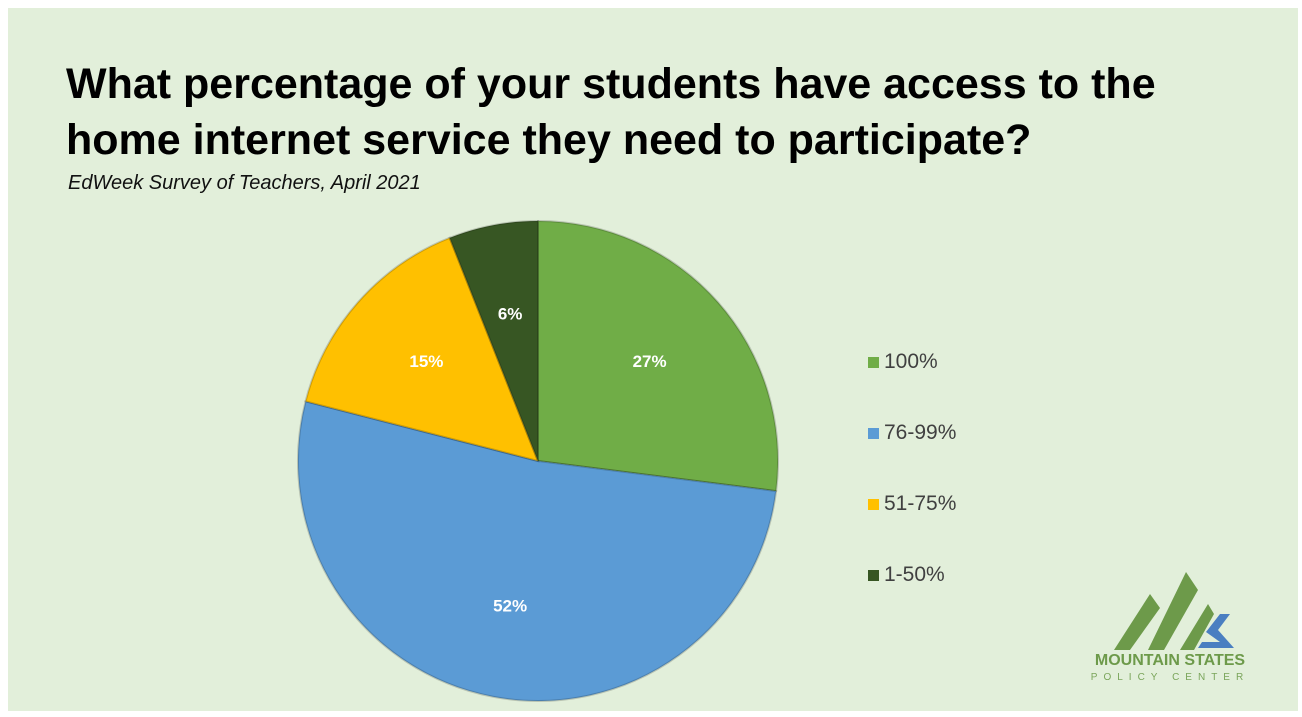 Image resolution: width=1302 pixels, height=717 pixels. I want to click on legend-label: 1-50%, so click(914, 574).